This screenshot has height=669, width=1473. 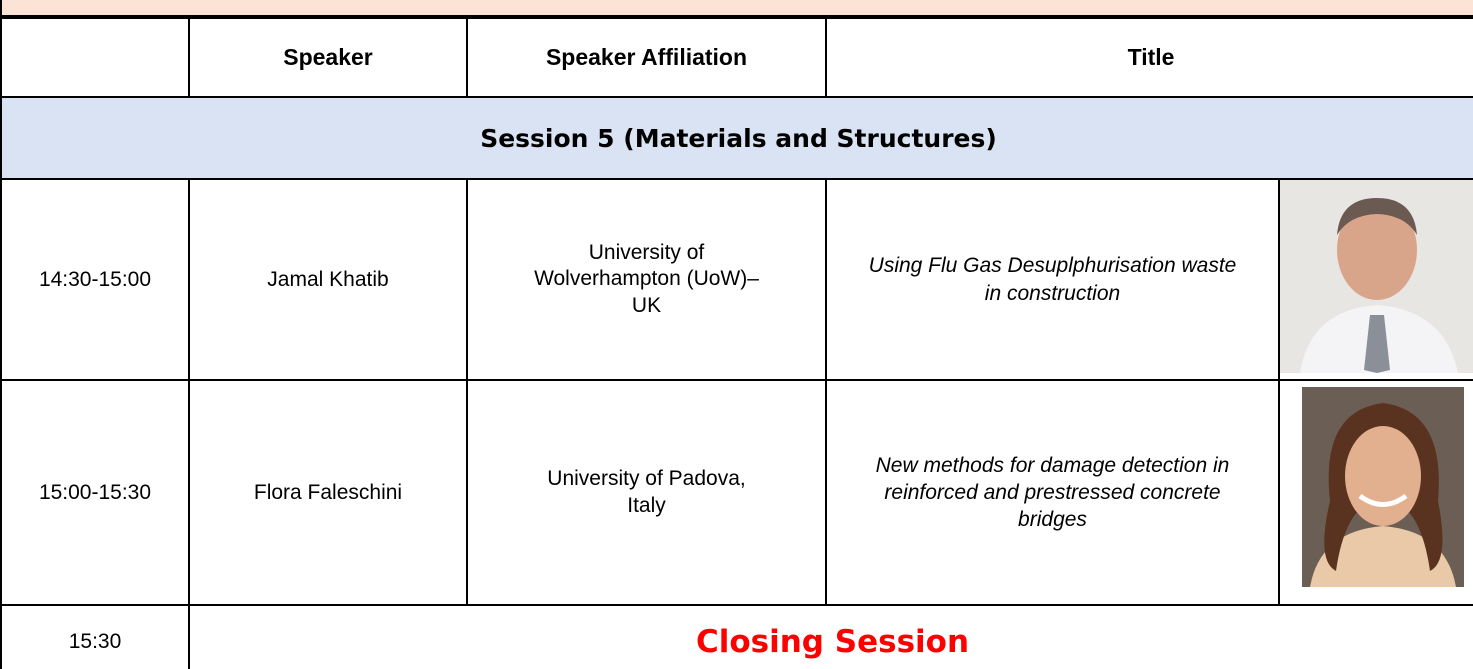 I want to click on session-title: Session 5 (Materials and Structures), so click(x=736, y=138).